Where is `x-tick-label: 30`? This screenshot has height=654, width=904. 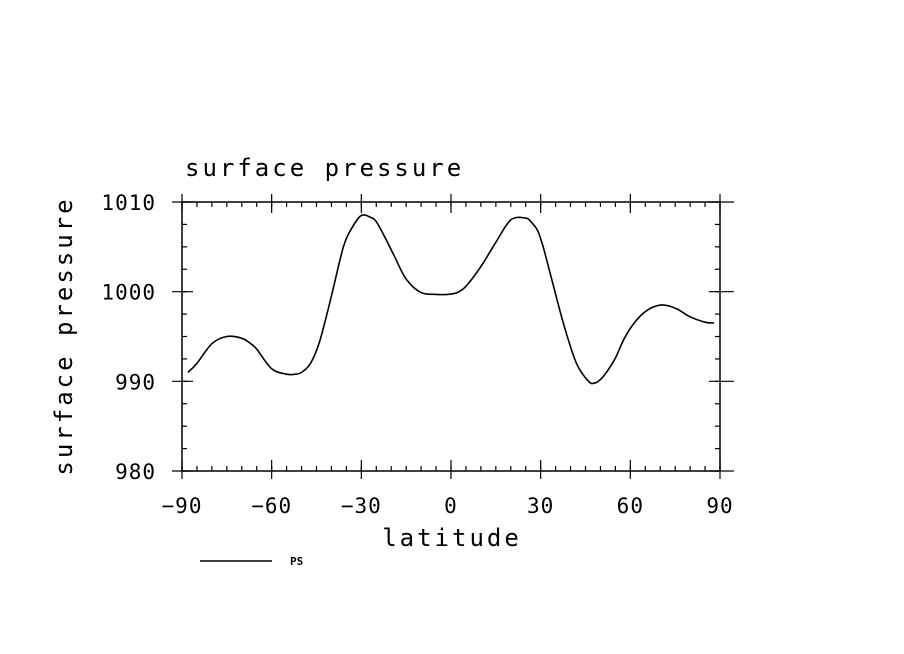 x-tick-label: 30 is located at coordinates (540, 506).